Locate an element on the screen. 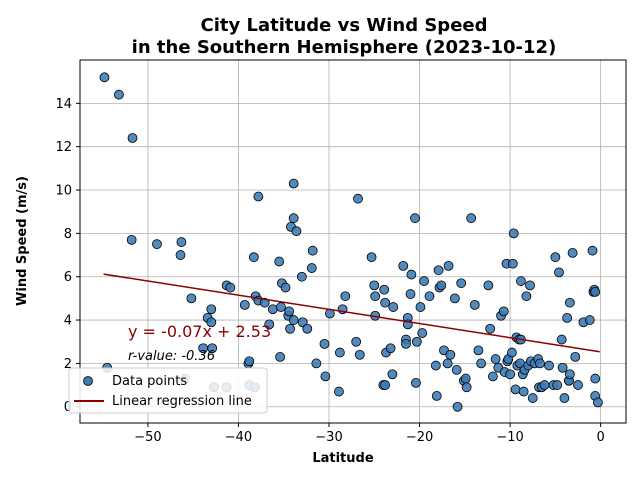 The image size is (640, 480). x-axis-label: Latitude is located at coordinates (343, 458).